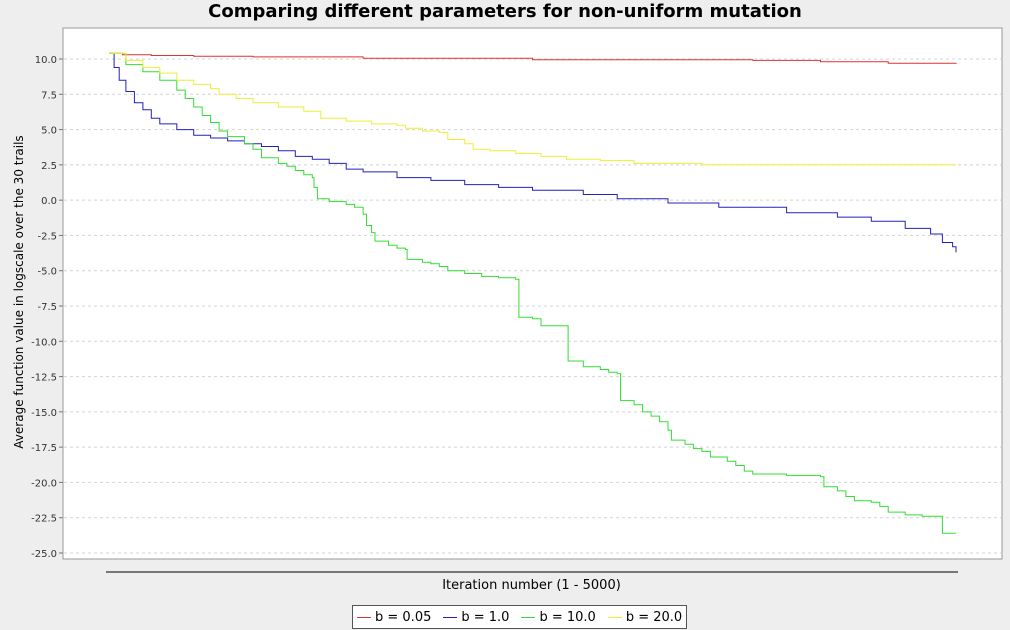 The image size is (1010, 630). What do you see at coordinates (44, 378) in the screenshot?
I see `y-tick-label: -12.5` at bounding box center [44, 378].